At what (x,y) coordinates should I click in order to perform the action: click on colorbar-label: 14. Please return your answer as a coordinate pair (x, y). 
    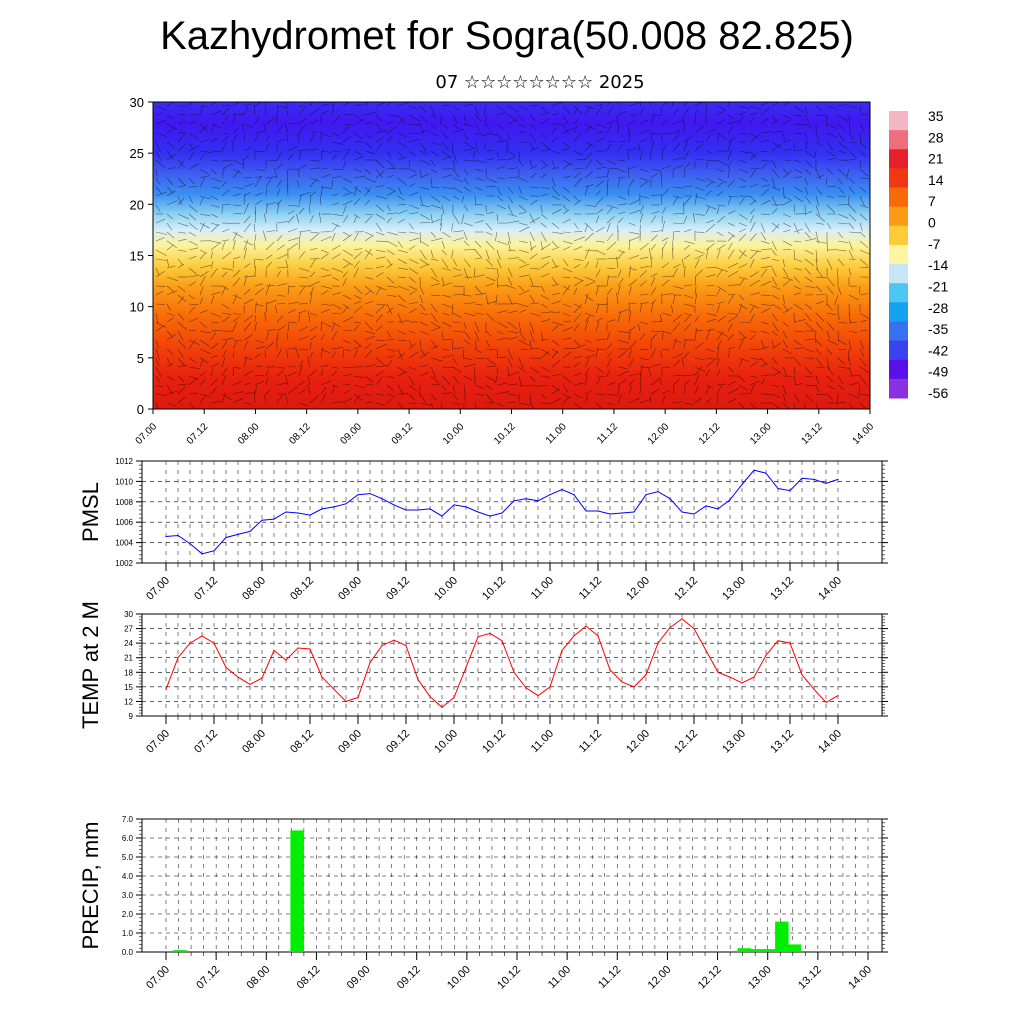
    Looking at the image, I should click on (936, 180).